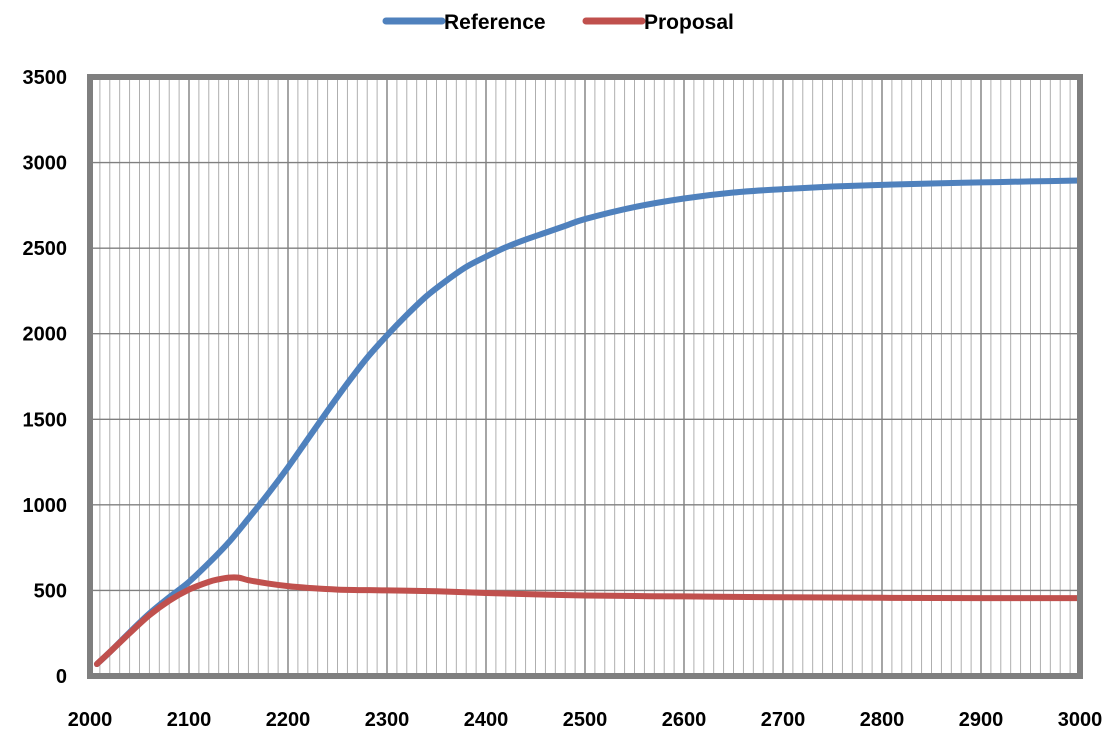 The height and width of the screenshot is (730, 1110). Describe the element at coordinates (783, 719) in the screenshot. I see `x-tick-label: 2700` at that location.